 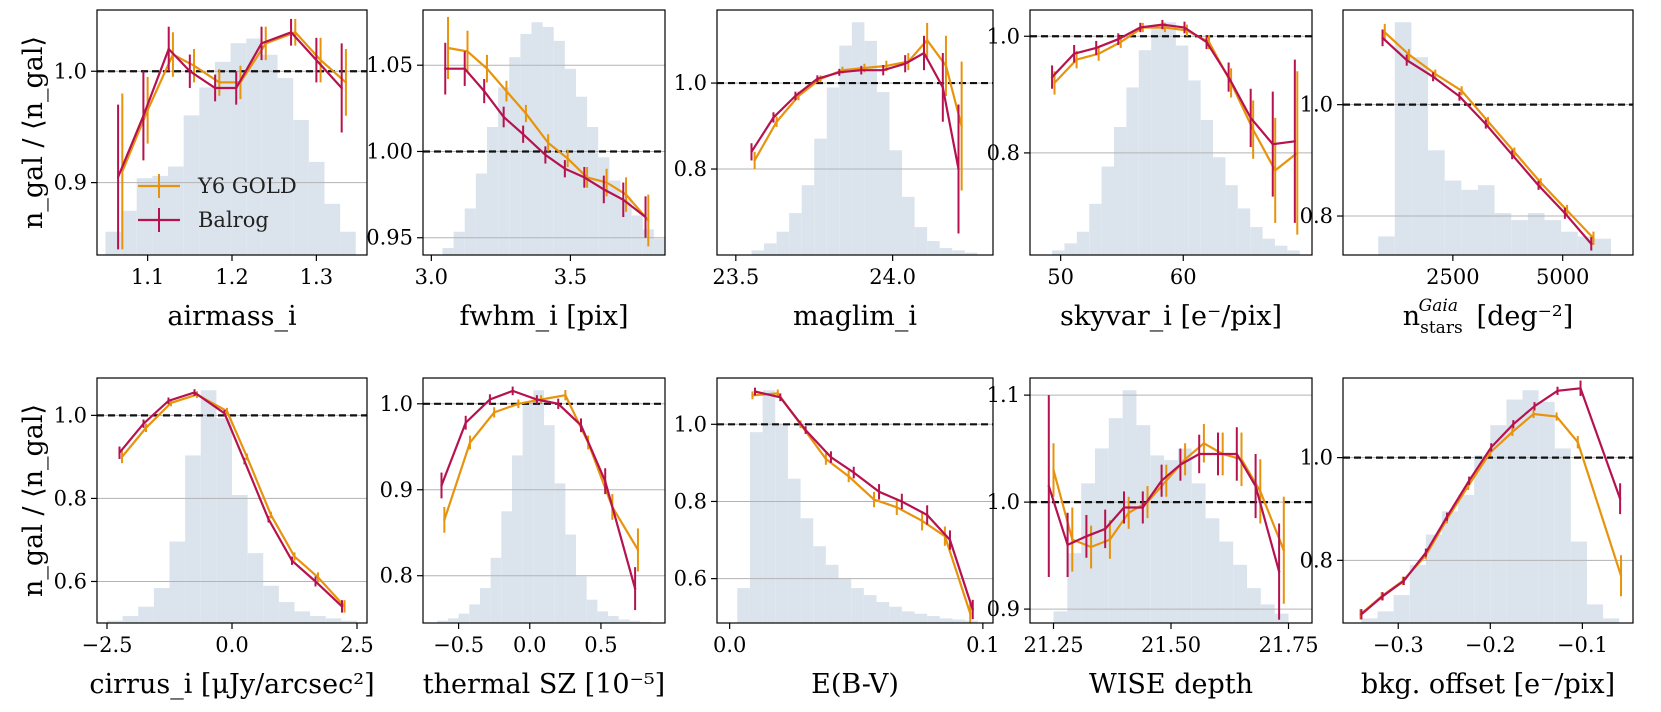 I want to click on x-tick-label: 0.0, so click(x=529, y=645).